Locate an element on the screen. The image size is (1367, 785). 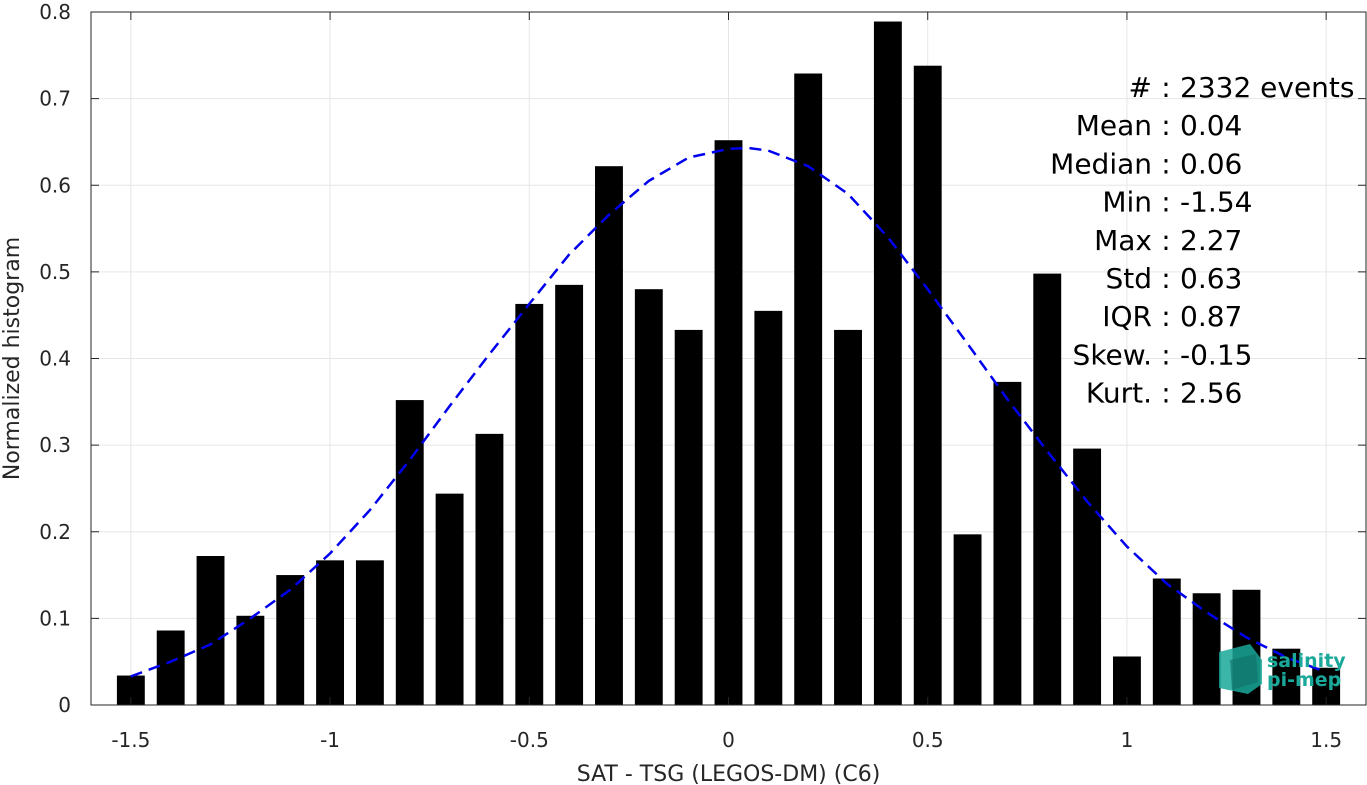
salinity-pimep-logo: salinity pi-mep is located at coordinates (1282, 669).